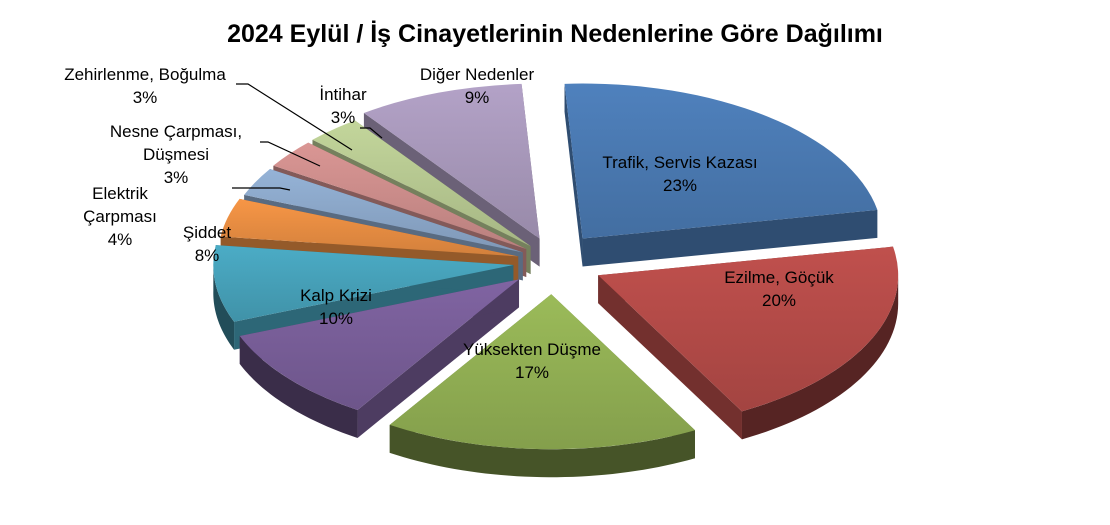 This screenshot has width=1110, height=525. Describe the element at coordinates (343, 106) in the screenshot. I see `slice-label: İntihar 3%` at that location.